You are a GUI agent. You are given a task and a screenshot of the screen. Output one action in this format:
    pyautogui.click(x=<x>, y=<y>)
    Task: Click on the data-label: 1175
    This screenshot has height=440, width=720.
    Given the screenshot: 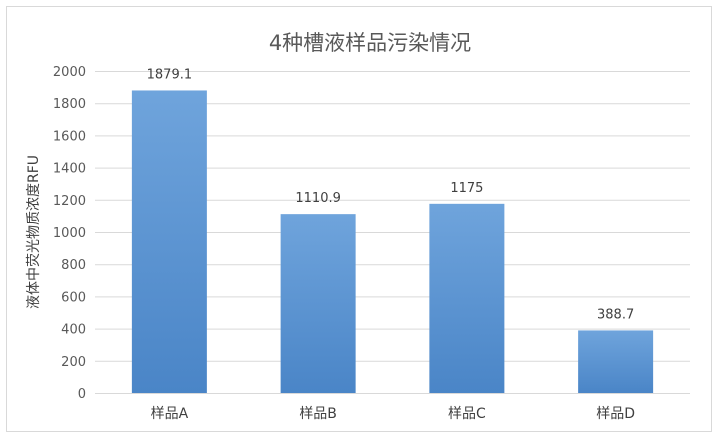 What is the action you would take?
    pyautogui.click(x=466, y=188)
    